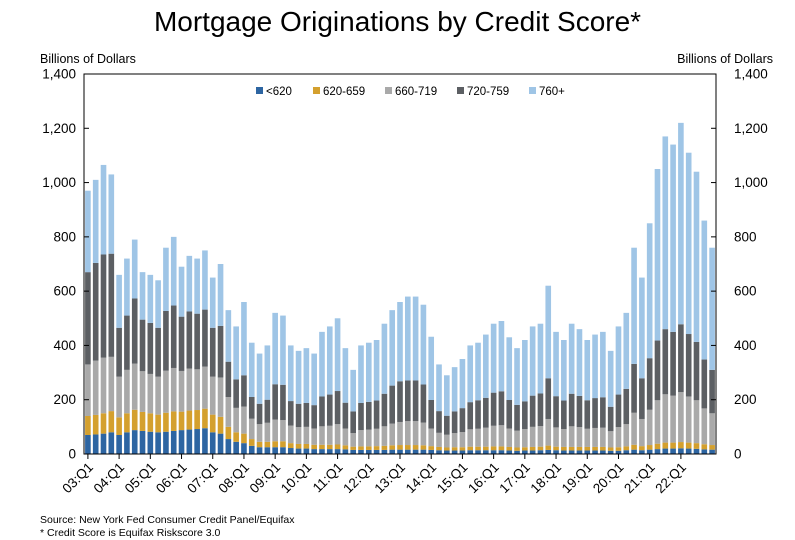  Describe the element at coordinates (546, 478) in the screenshot. I see `x-tick-label: 18:Q1` at that location.